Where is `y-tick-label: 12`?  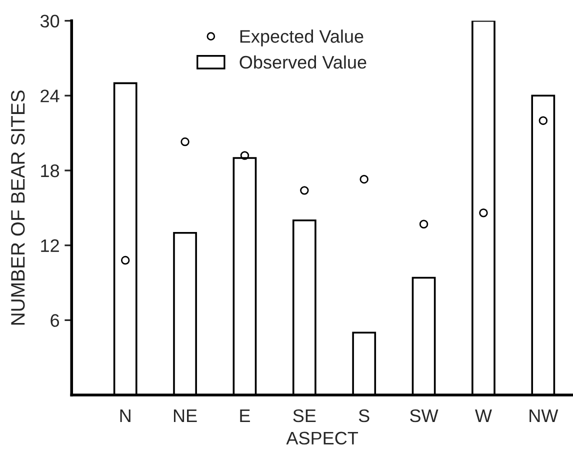 y-tick-label: 12 is located at coordinates (50, 245).